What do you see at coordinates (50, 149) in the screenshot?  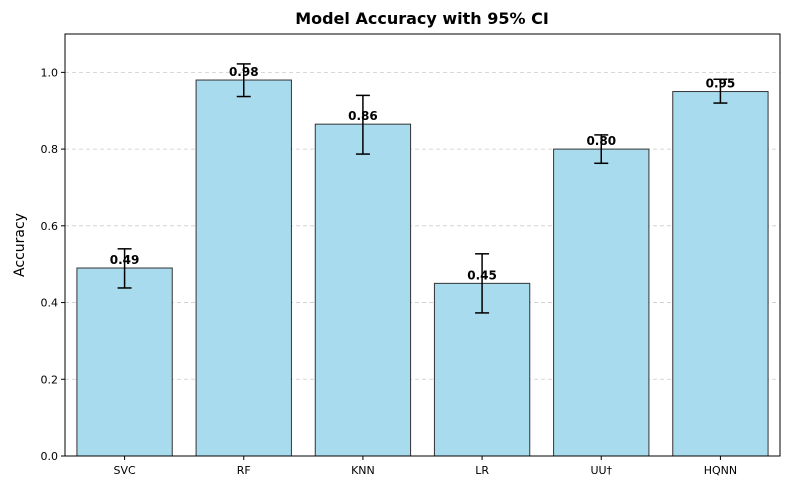 I see `y-tick-label: 0.8` at bounding box center [50, 149].